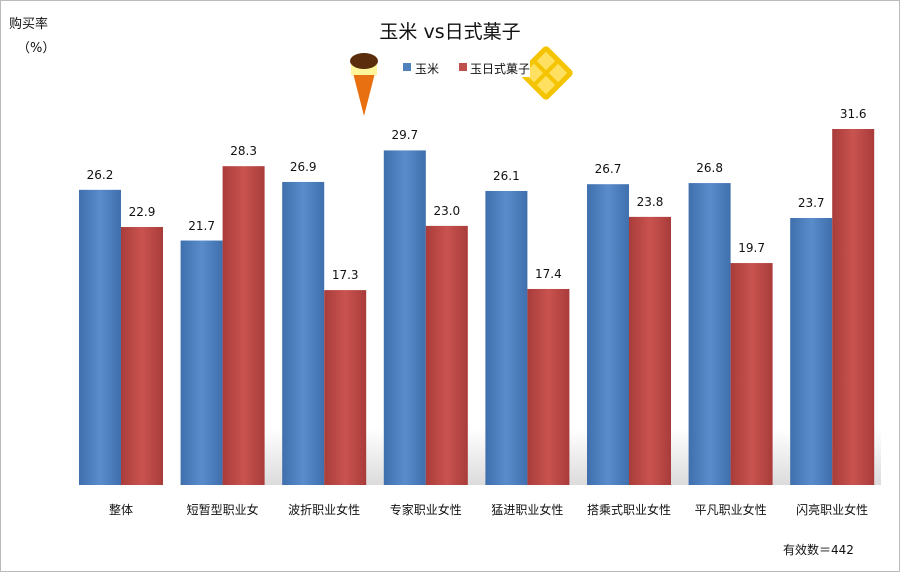  I want to click on data-label: 23.7, so click(811, 203).